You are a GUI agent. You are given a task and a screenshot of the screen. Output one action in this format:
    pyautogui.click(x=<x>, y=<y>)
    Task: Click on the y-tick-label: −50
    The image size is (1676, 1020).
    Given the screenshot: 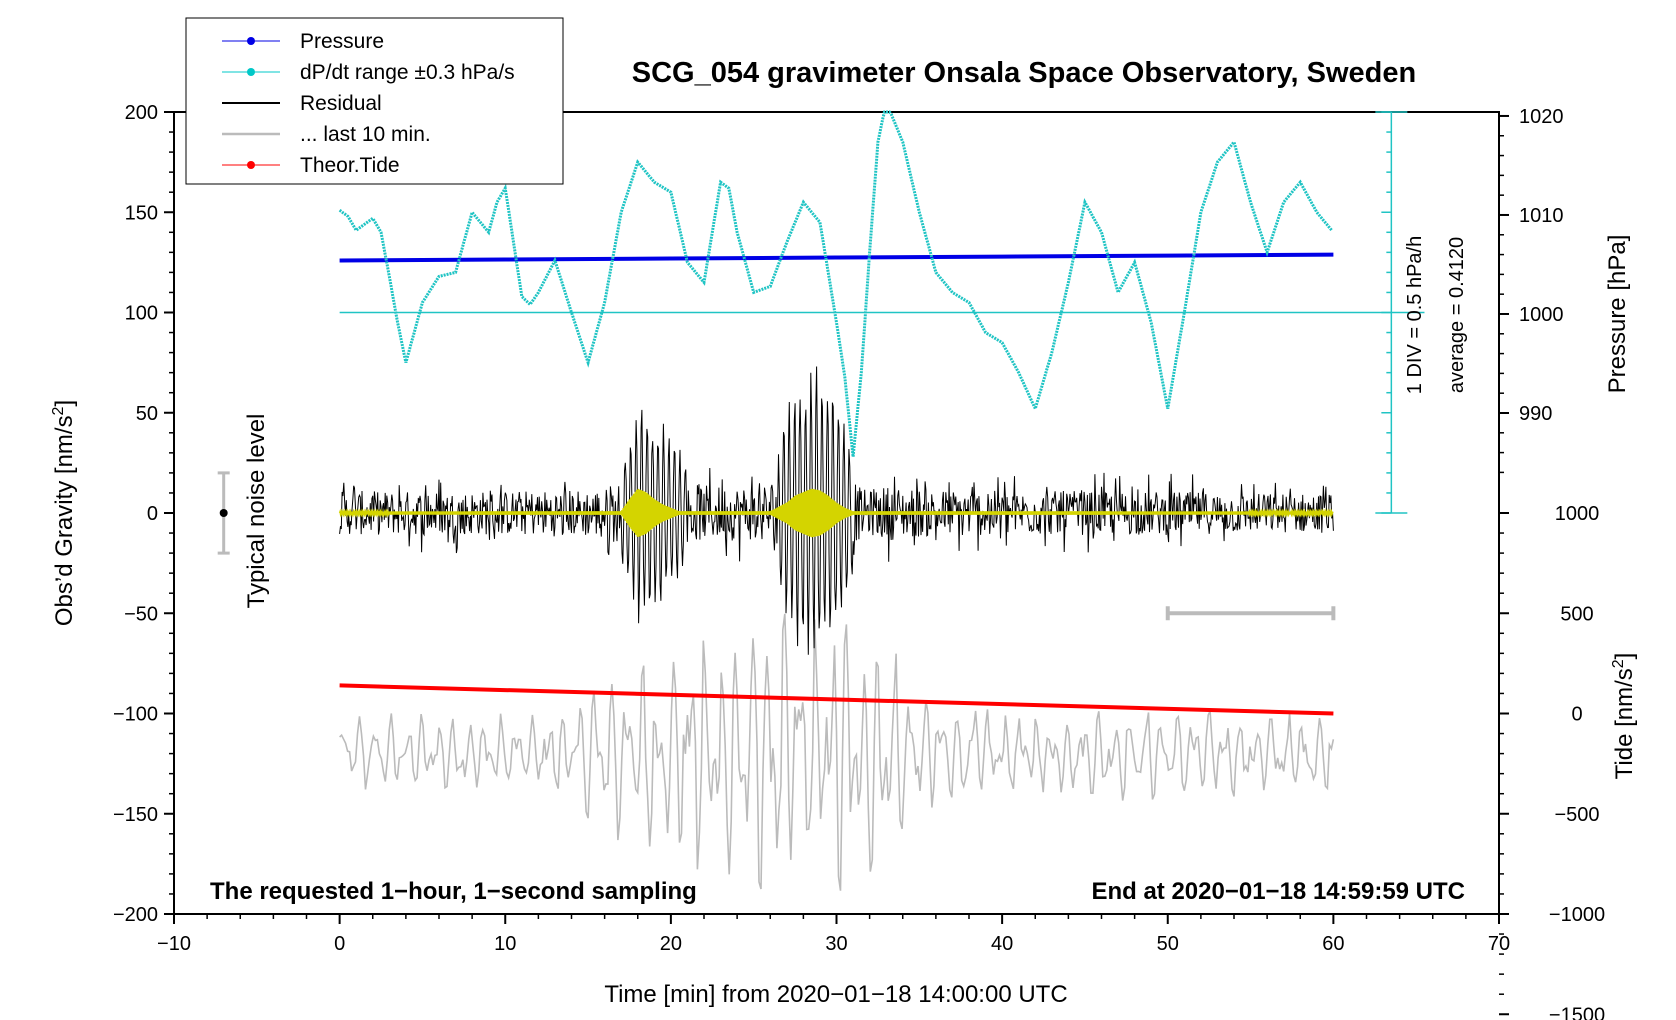 What is the action you would take?
    pyautogui.click(x=141, y=614)
    